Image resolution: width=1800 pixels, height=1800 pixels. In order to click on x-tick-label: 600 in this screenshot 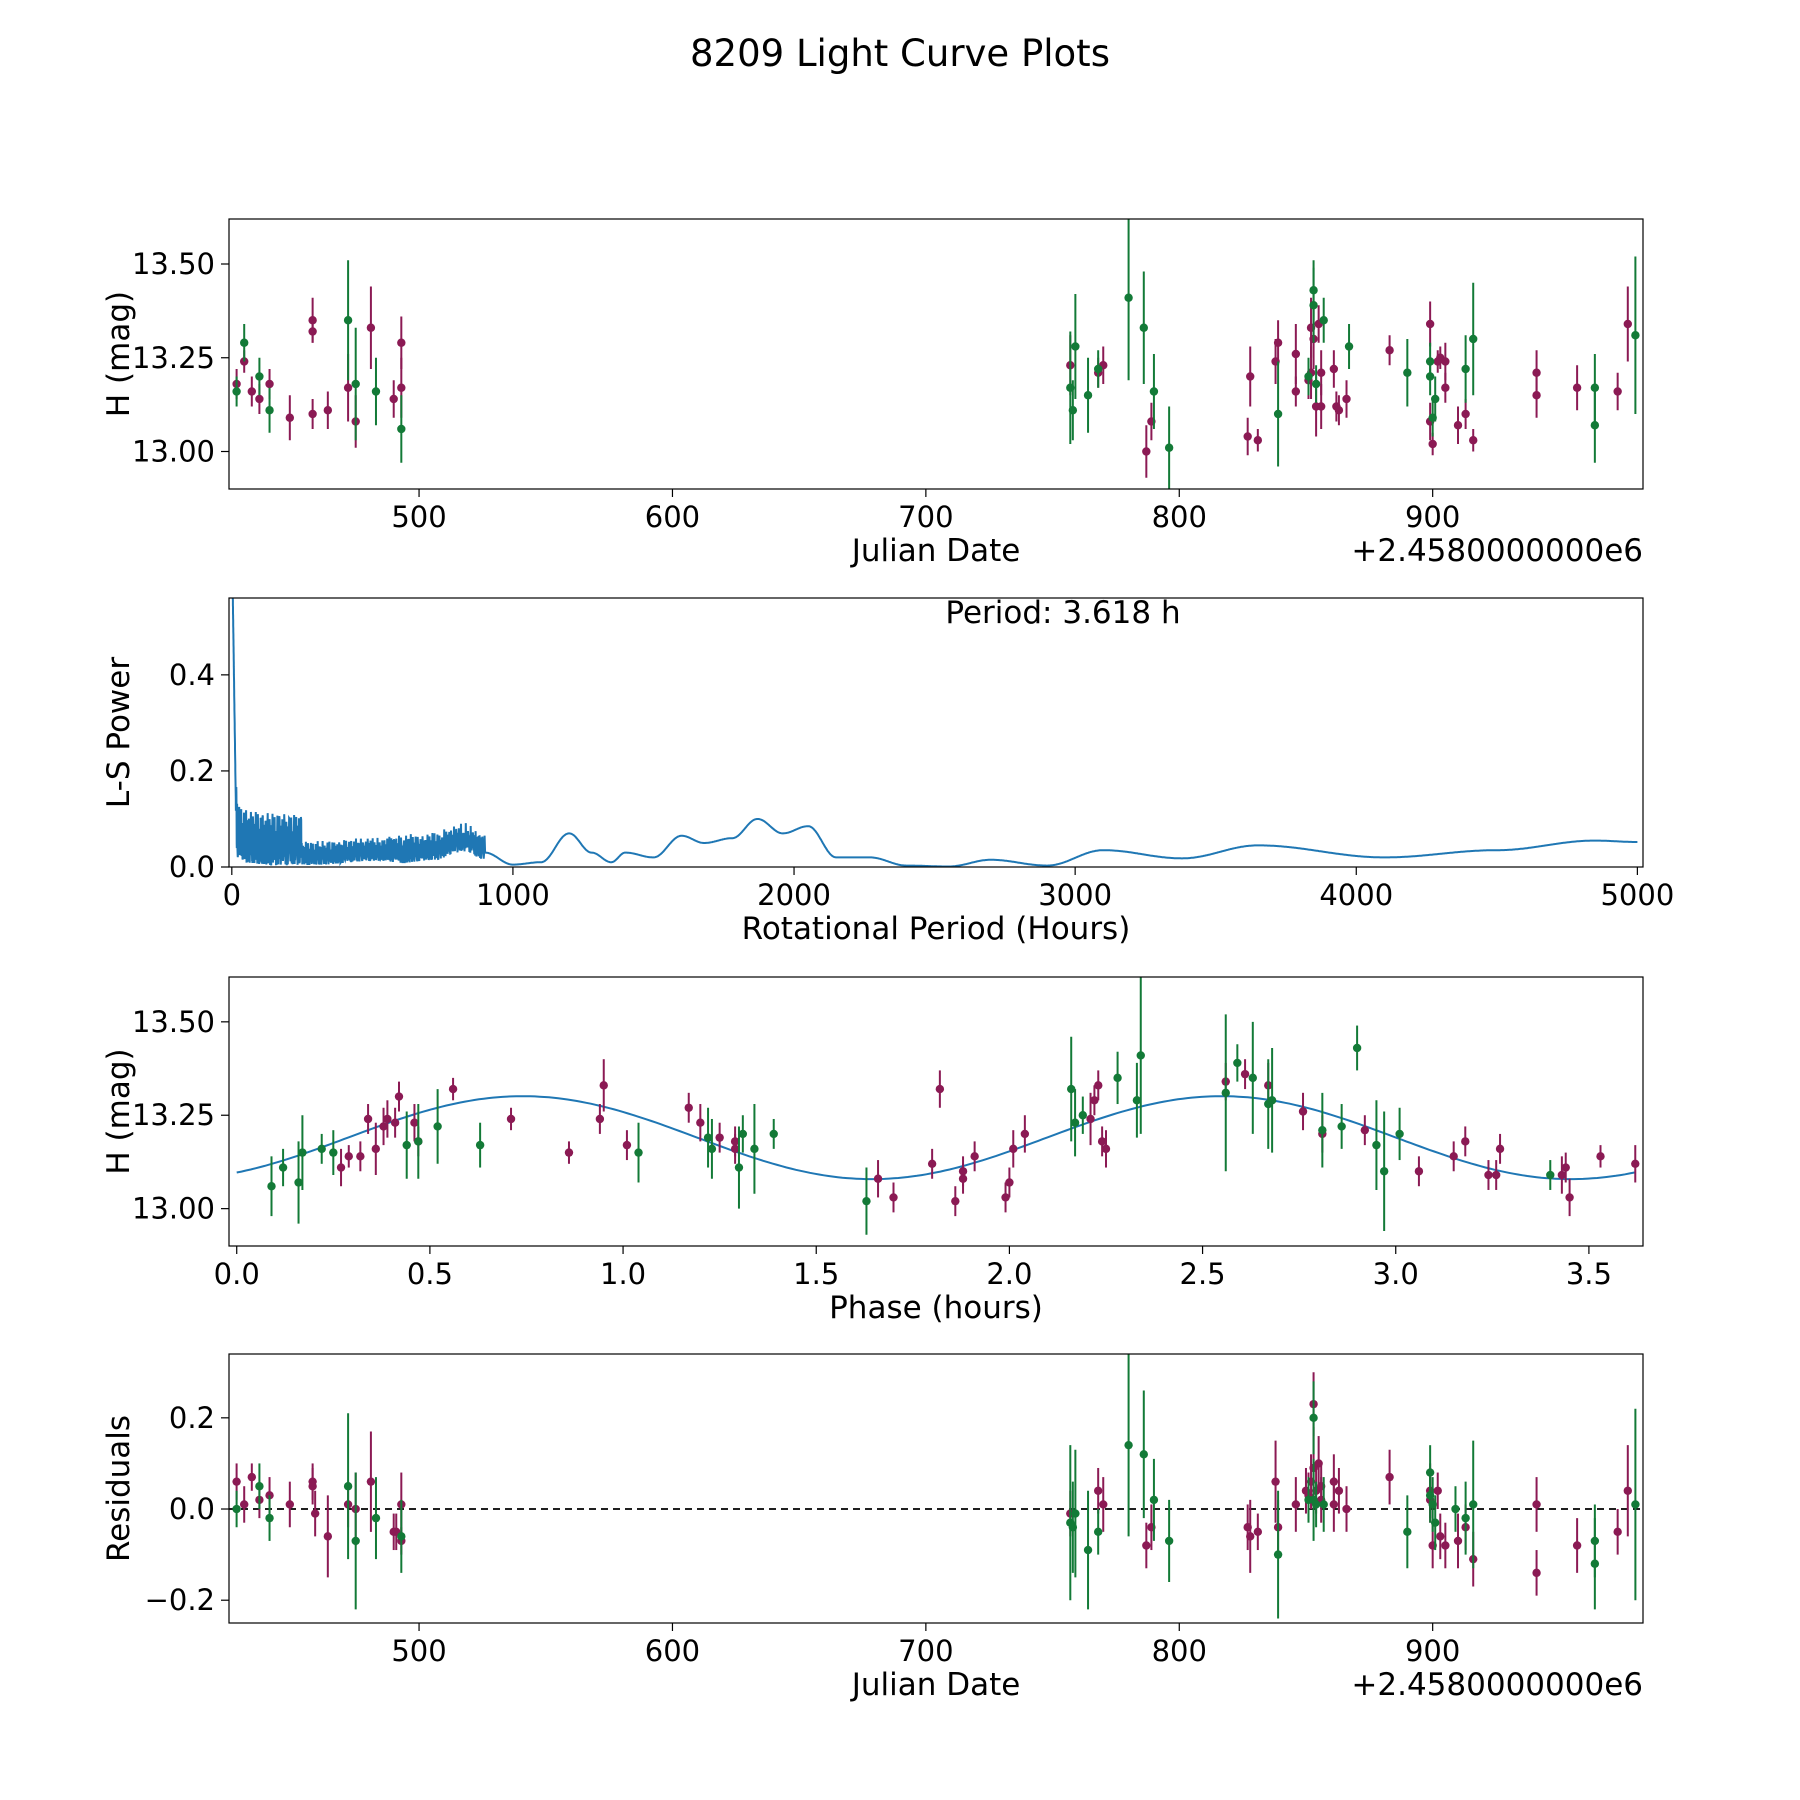, I will do `click(672, 1651)`.